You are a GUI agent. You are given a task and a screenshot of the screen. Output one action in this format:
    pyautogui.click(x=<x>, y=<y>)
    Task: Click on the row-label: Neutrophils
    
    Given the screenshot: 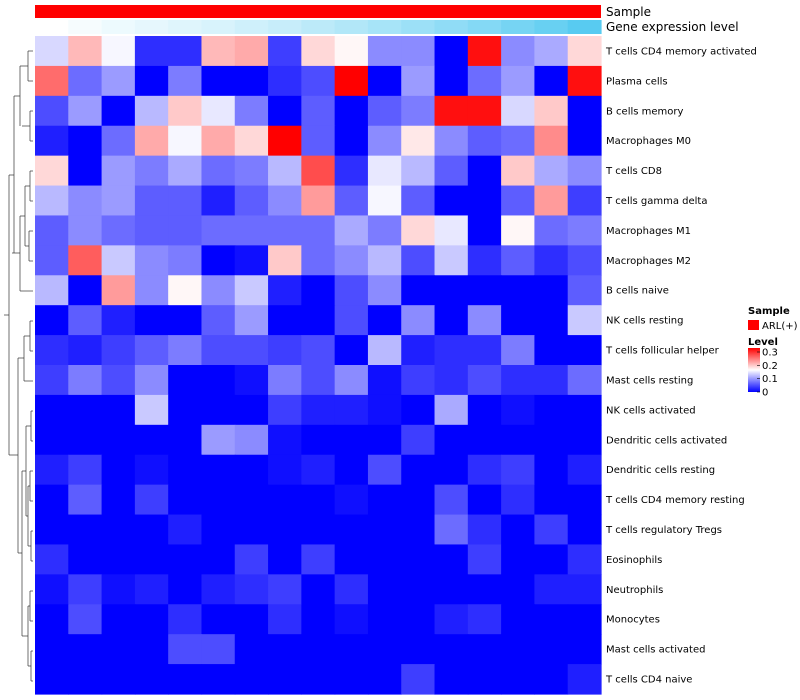 What is the action you would take?
    pyautogui.click(x=634, y=590)
    